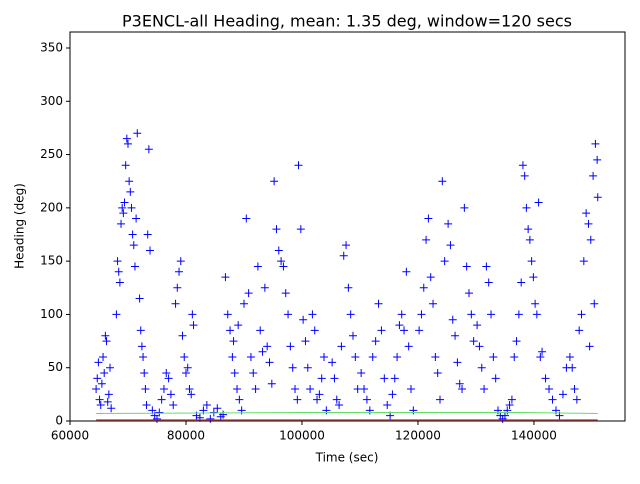  What do you see at coordinates (51, 261) in the screenshot?
I see `y-tick-label: 150` at bounding box center [51, 261].